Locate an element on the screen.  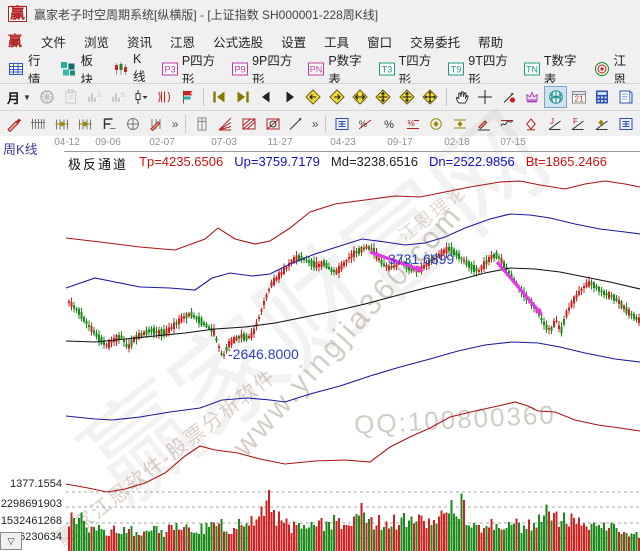
hatch-box2-tool-icon is located at coordinates (272, 124).